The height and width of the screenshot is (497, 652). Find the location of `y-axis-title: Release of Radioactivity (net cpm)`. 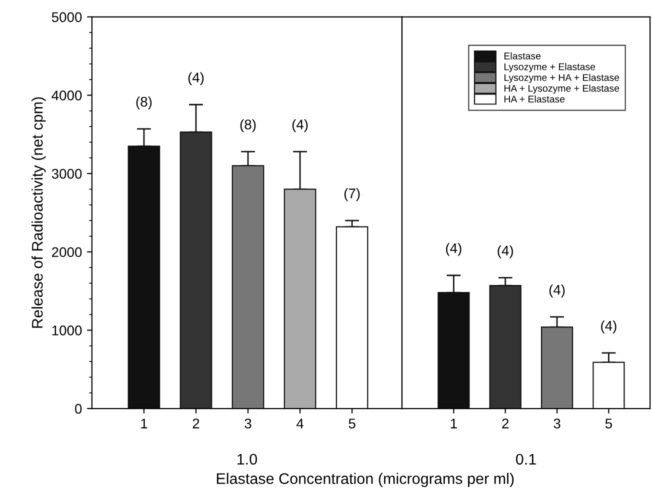

y-axis-title: Release of Radioactivity (net cpm) is located at coordinates (39, 212).